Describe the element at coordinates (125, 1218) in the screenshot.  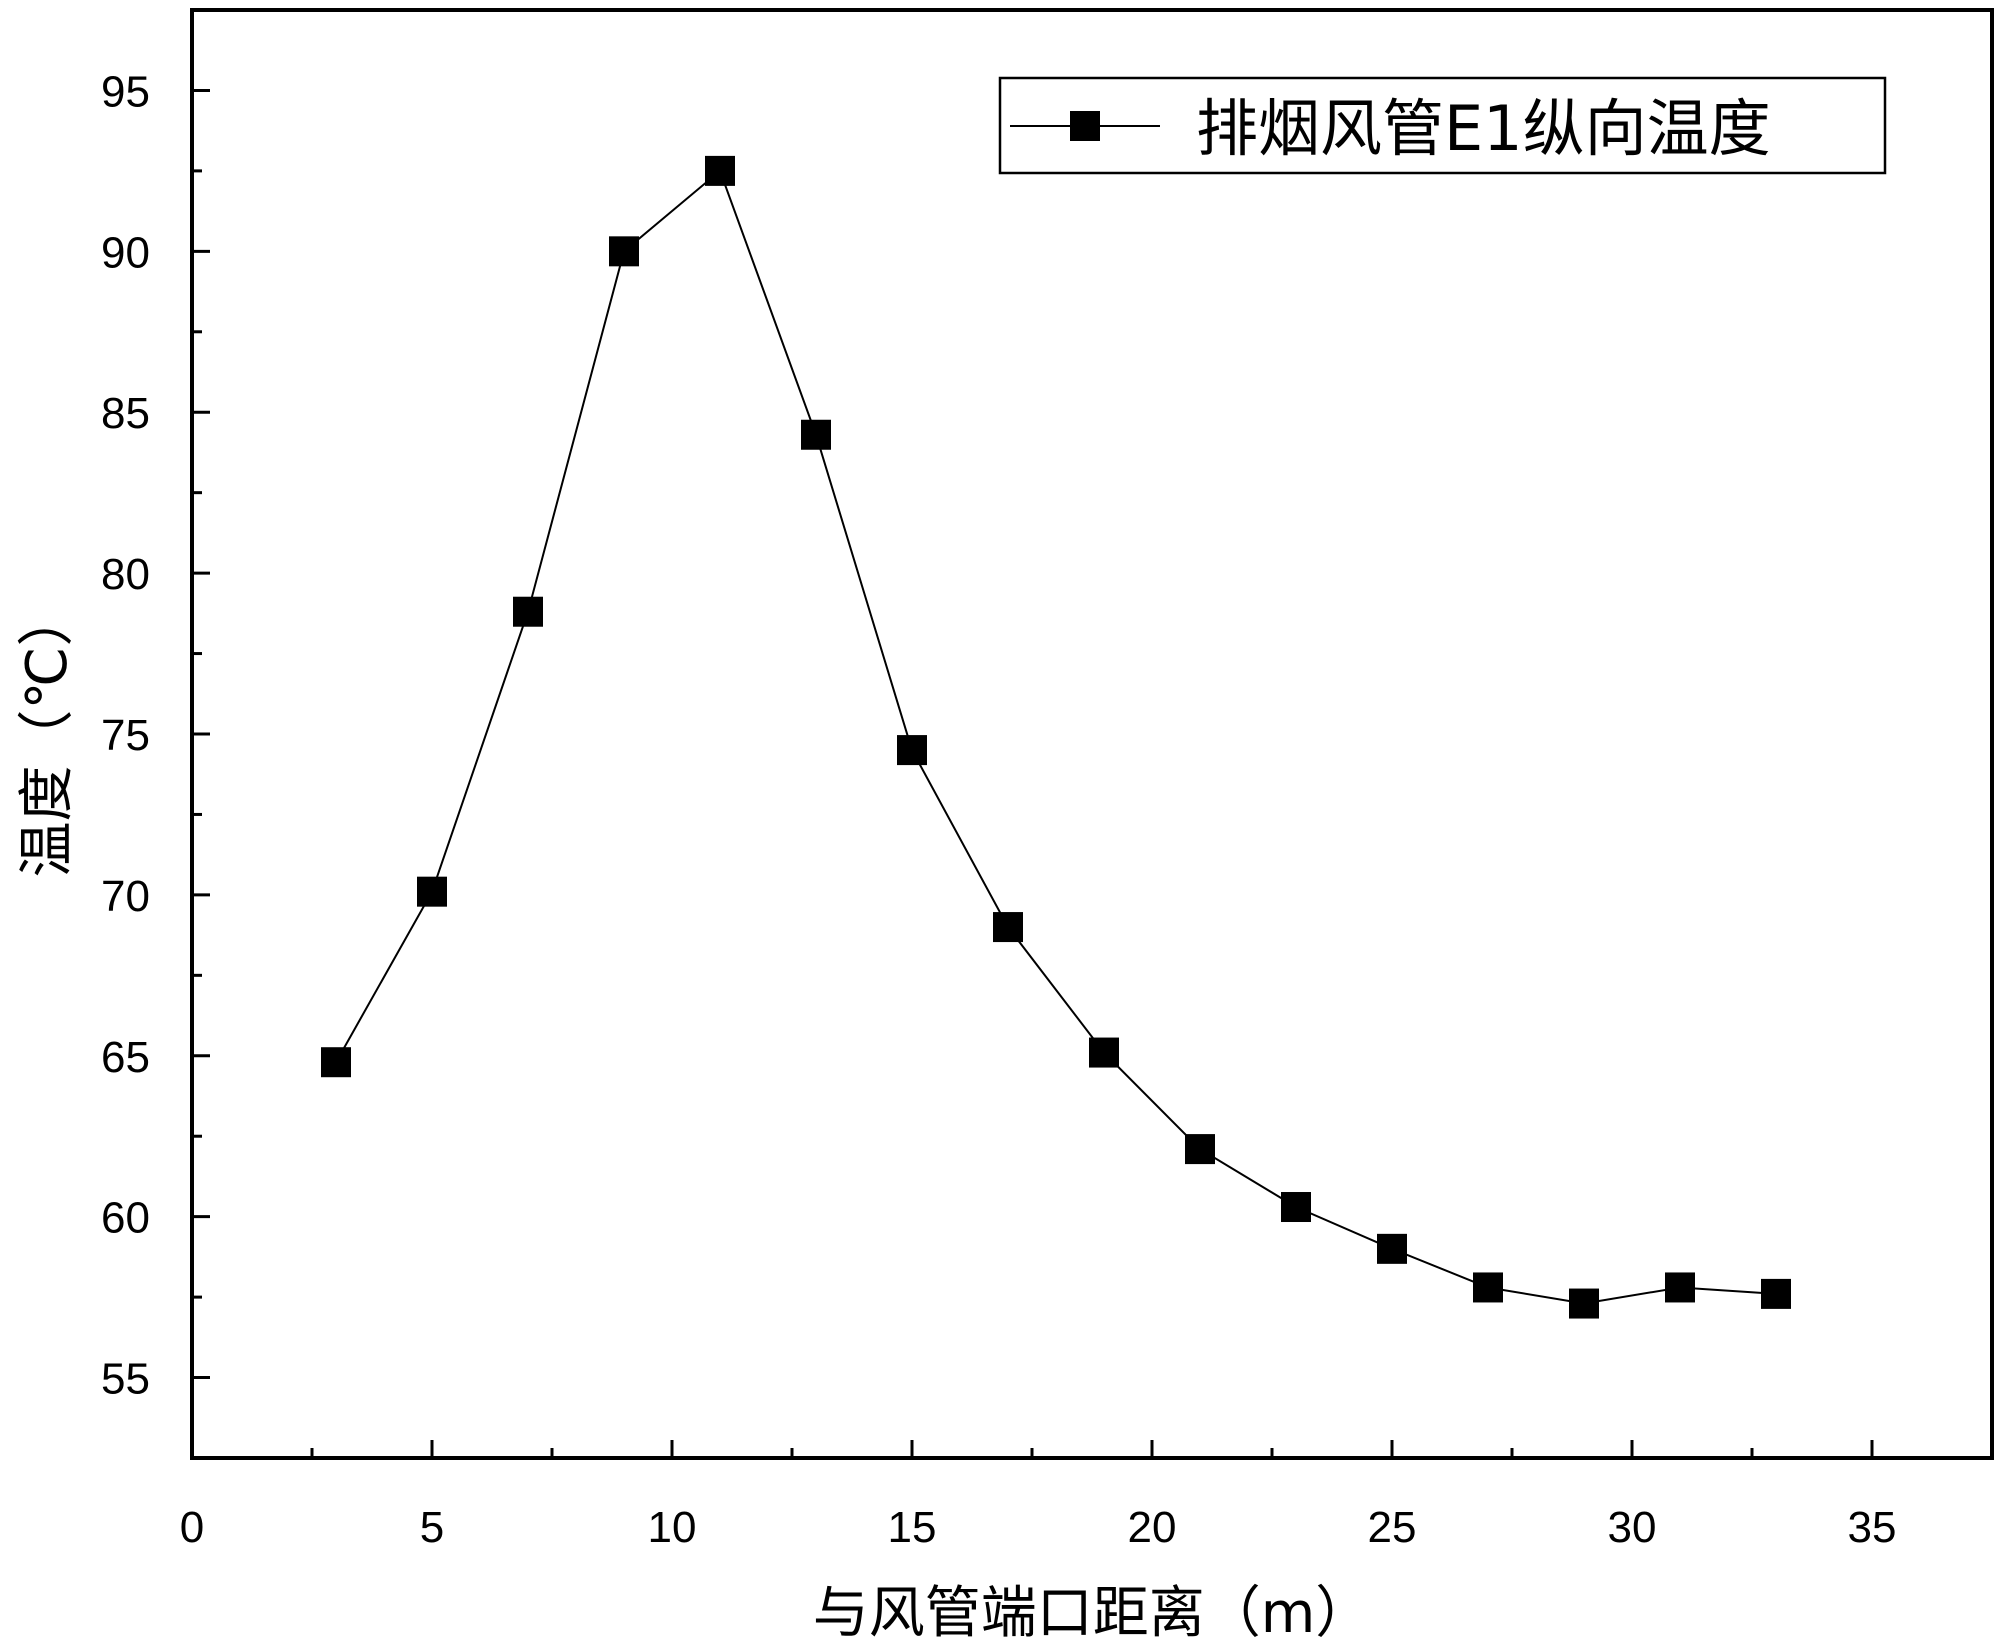
I see `y-tick-label: 60` at that location.